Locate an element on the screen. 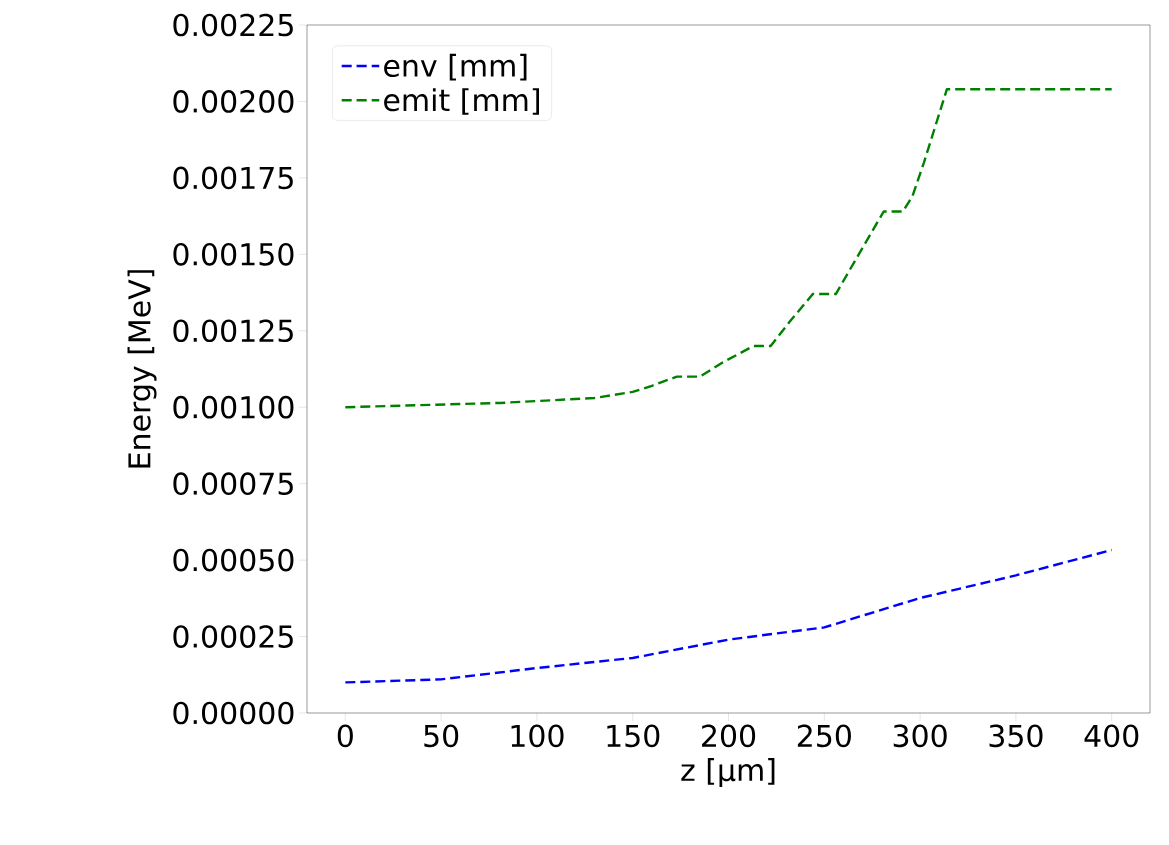  y-tick-label: 0.00025 is located at coordinates (233, 636).